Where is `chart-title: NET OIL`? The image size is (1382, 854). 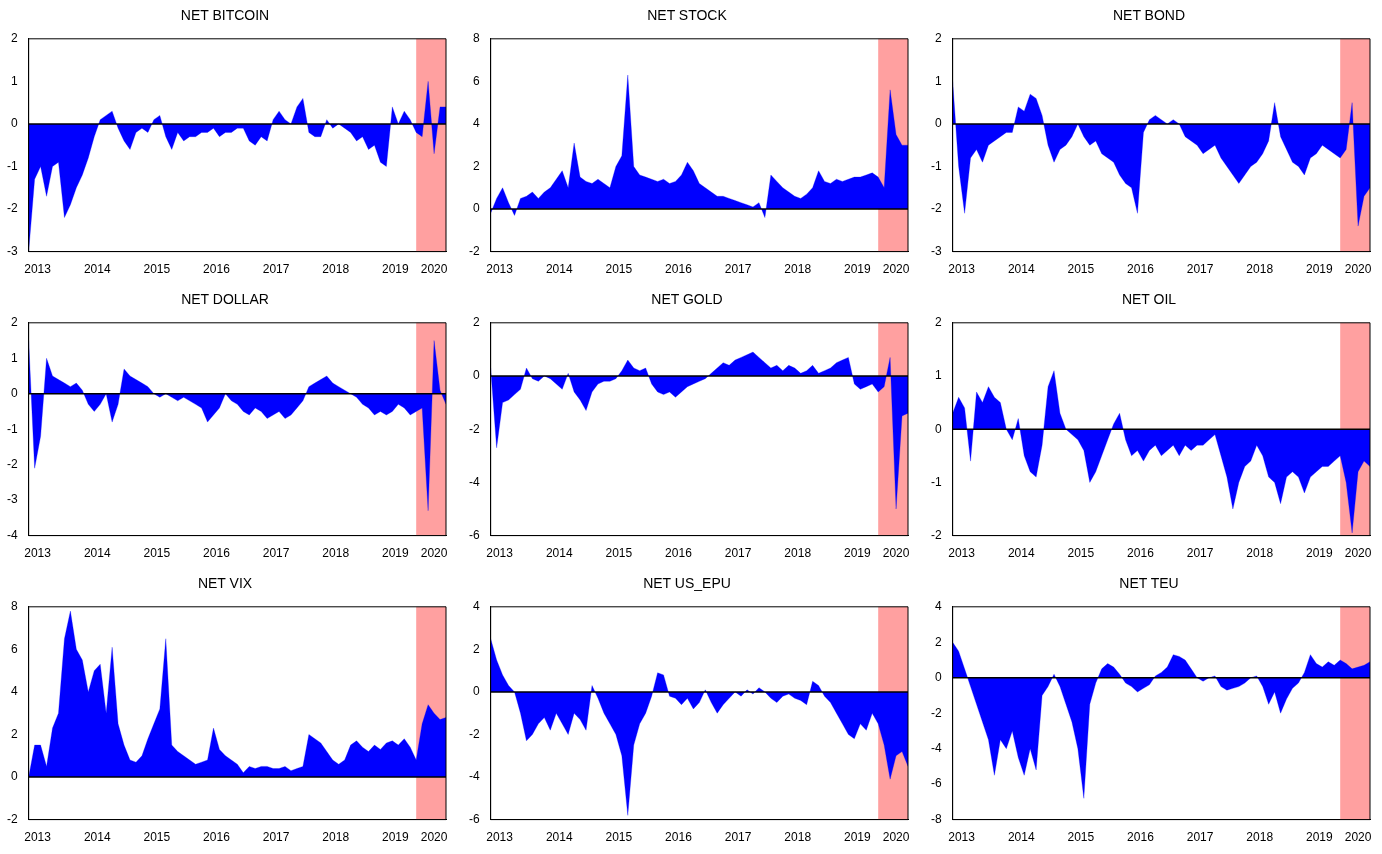
chart-title: NET OIL is located at coordinates (1149, 299).